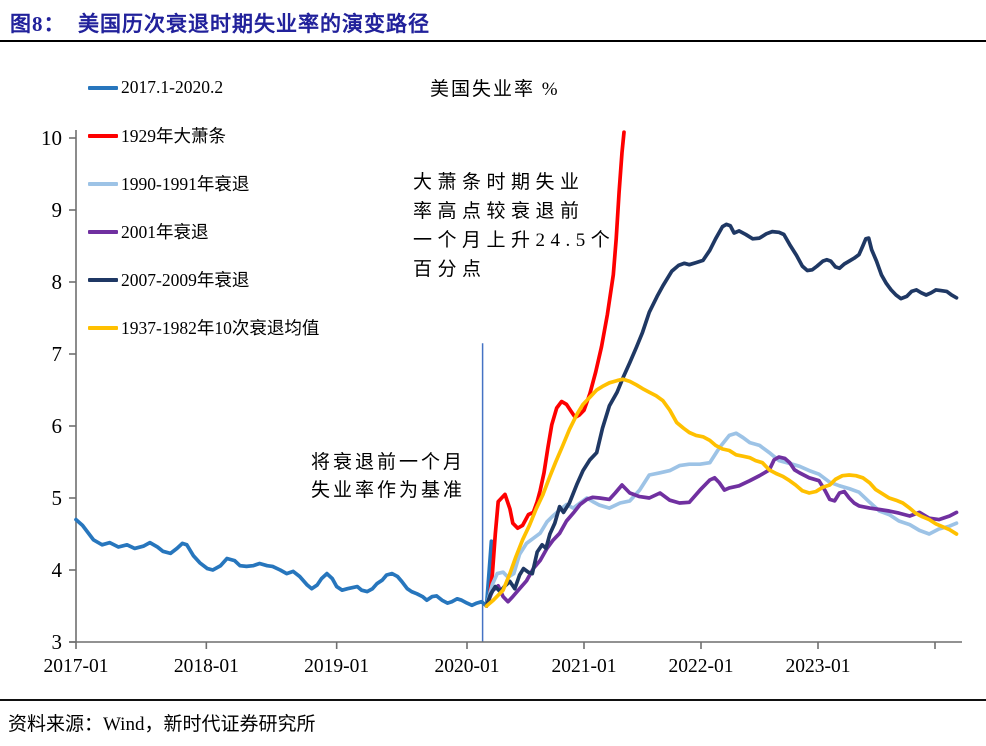  What do you see at coordinates (701, 666) in the screenshot?
I see `x-tick-label: 2022-01` at bounding box center [701, 666].